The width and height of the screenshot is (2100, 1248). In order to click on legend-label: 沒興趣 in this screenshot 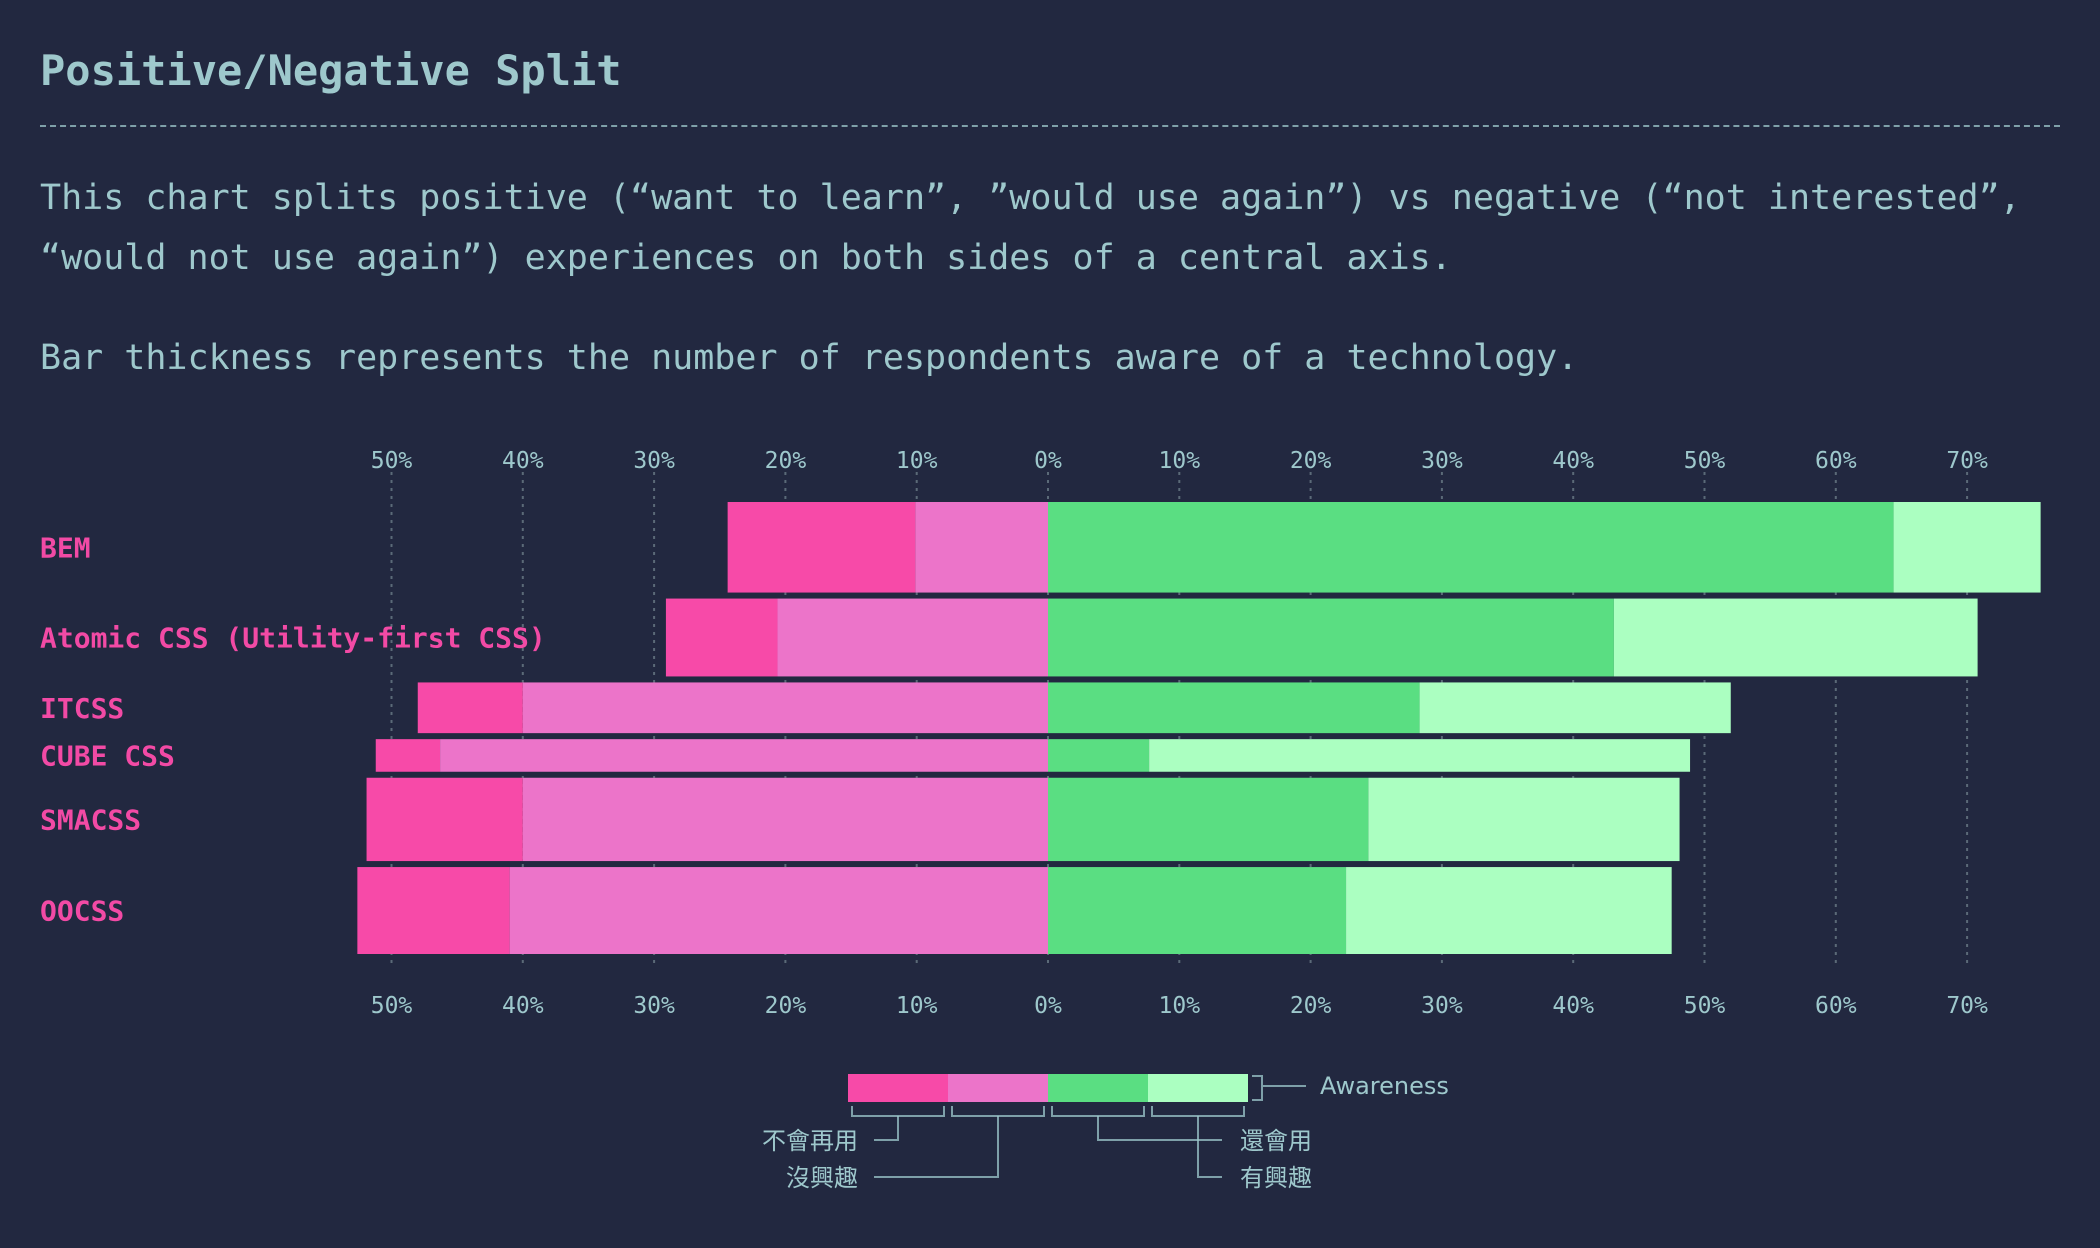, I will do `click(822, 1178)`.